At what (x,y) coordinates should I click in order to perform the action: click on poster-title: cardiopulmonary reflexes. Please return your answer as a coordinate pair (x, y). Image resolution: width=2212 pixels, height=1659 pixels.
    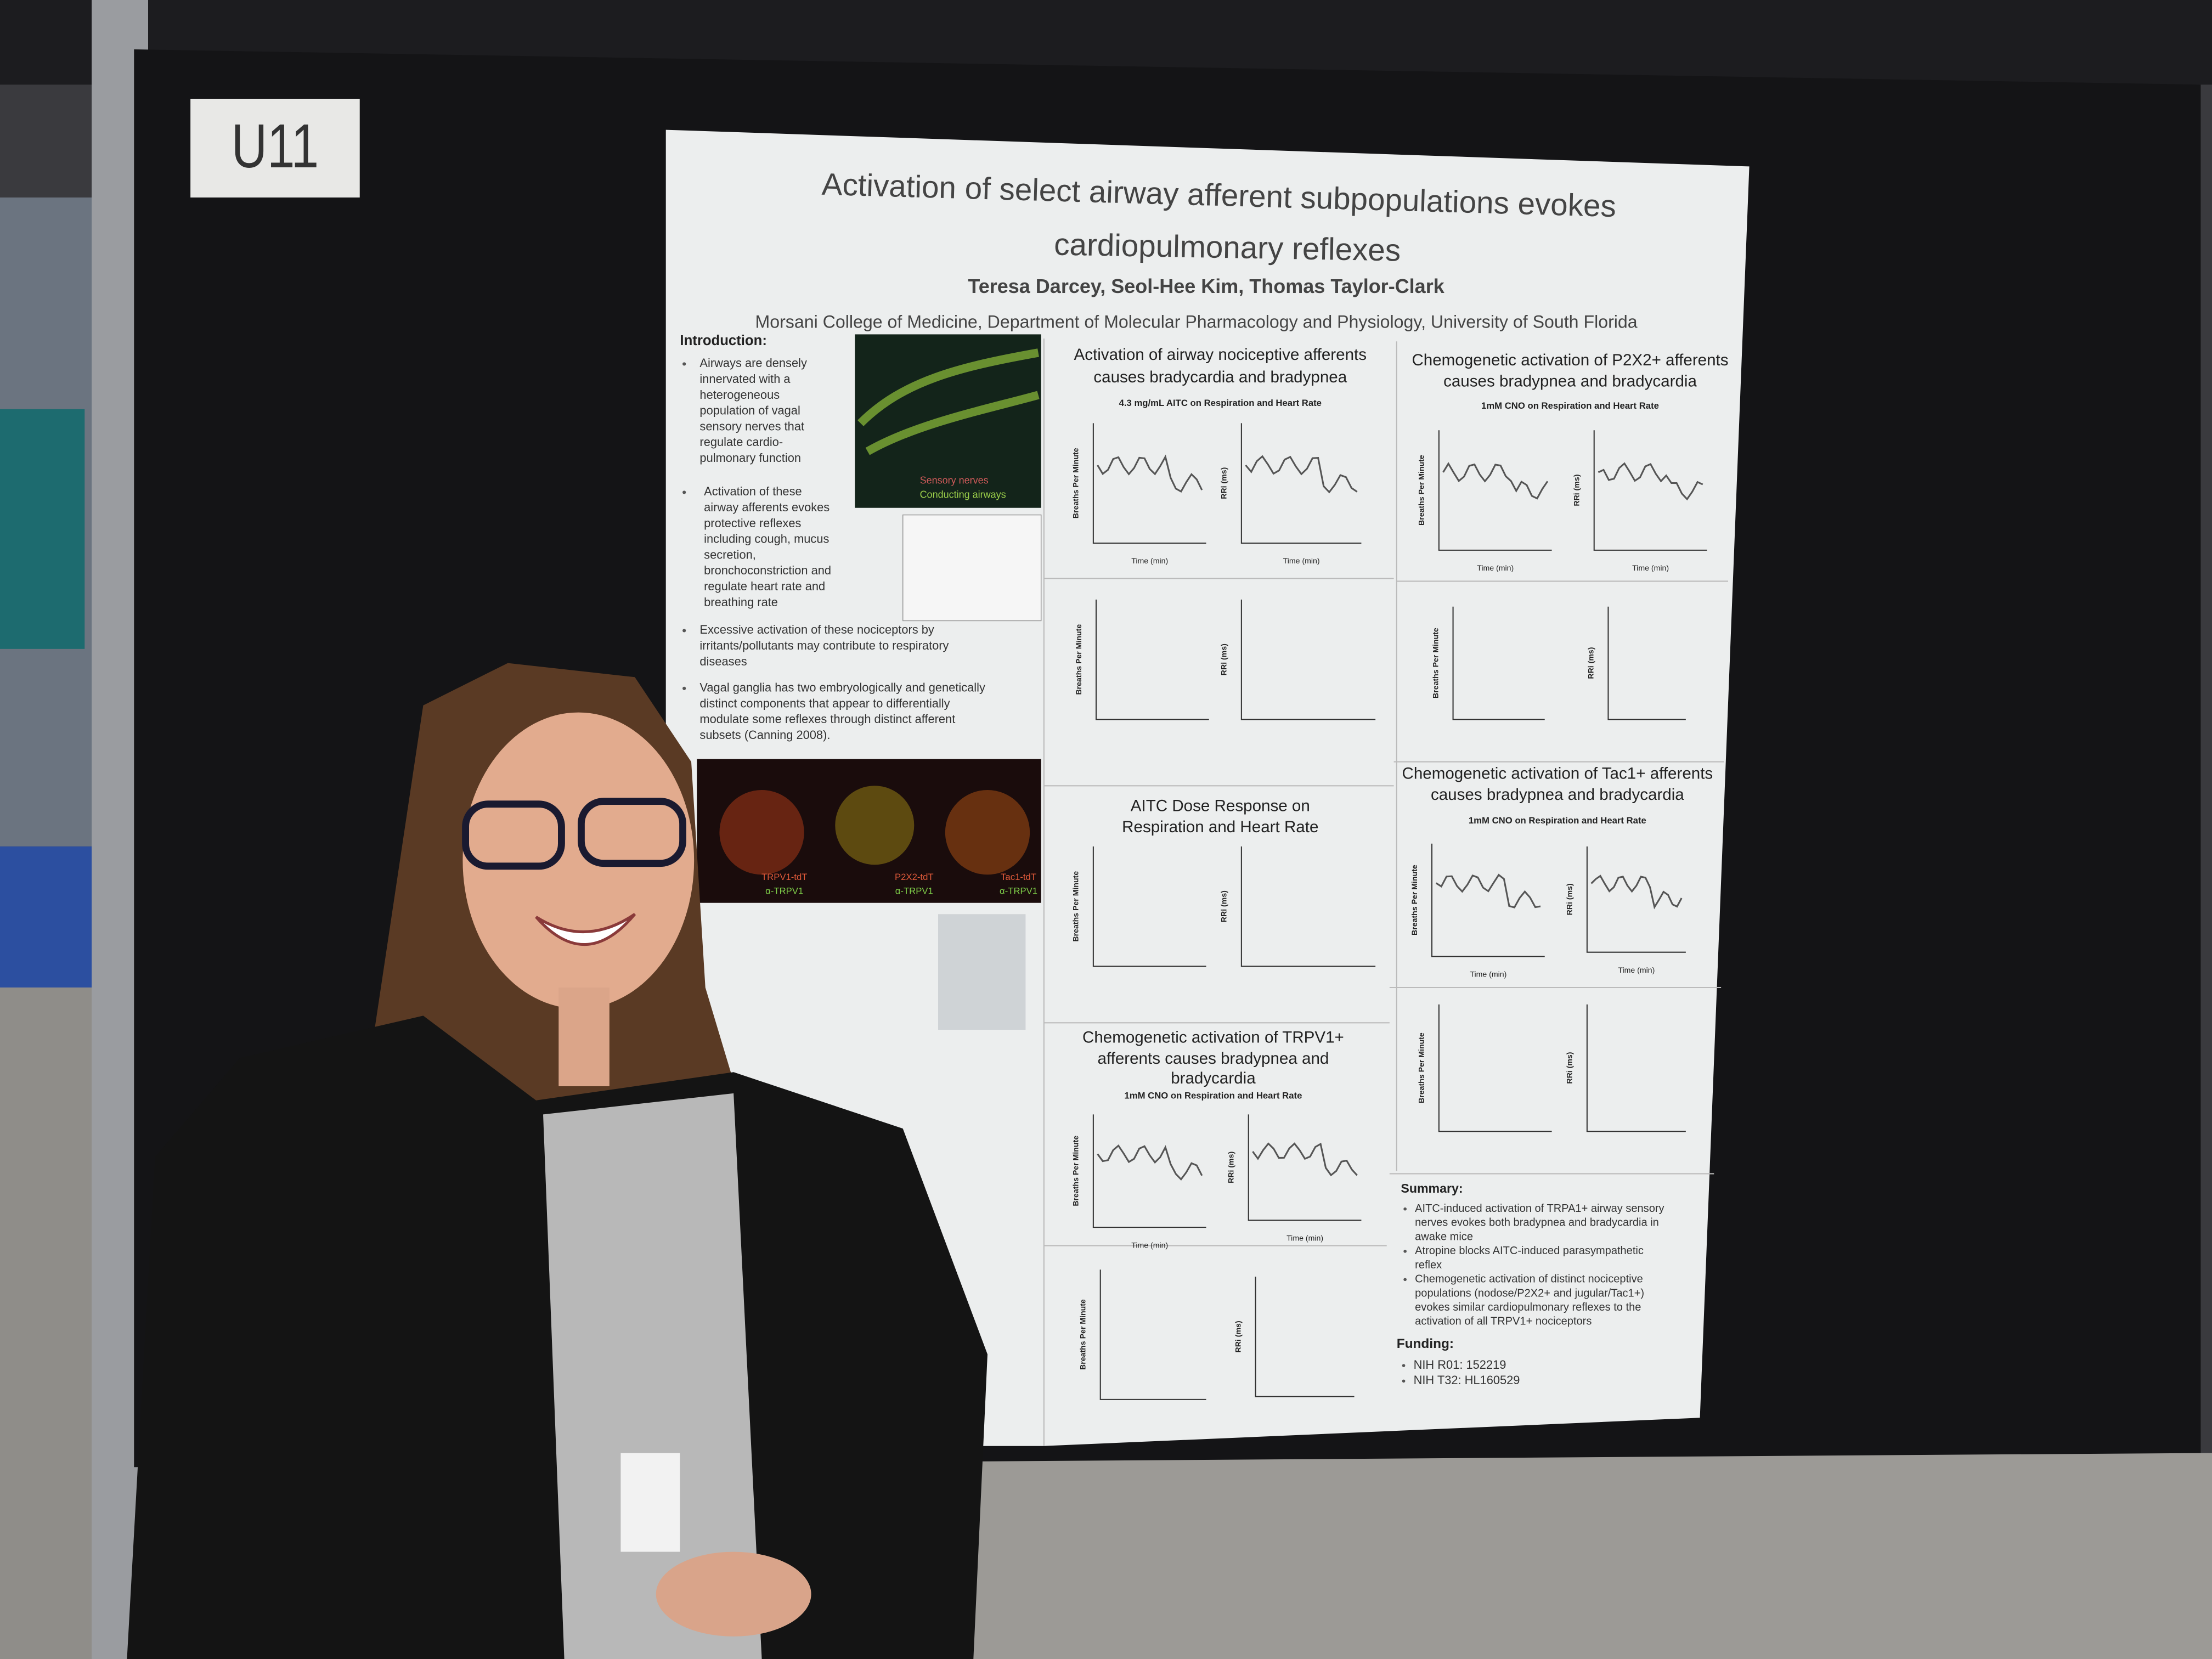
    Looking at the image, I should click on (1228, 247).